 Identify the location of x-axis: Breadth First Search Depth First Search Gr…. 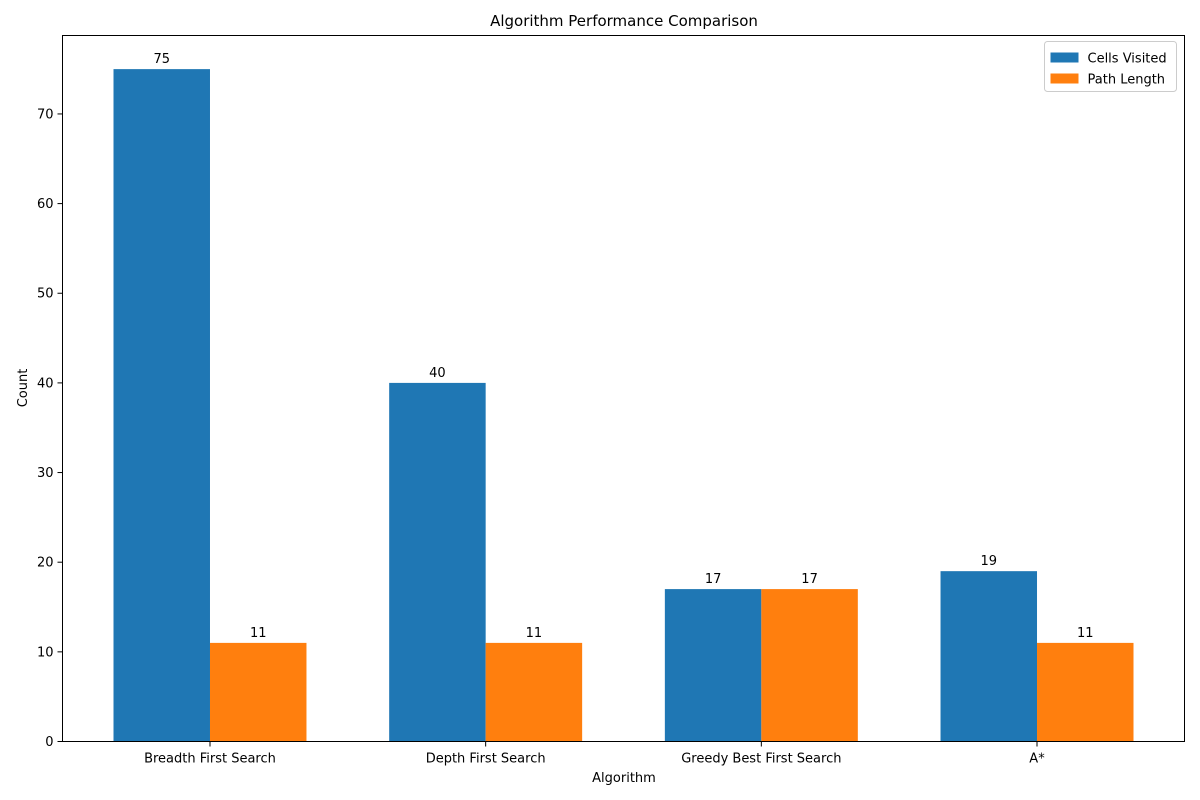
(594, 754).